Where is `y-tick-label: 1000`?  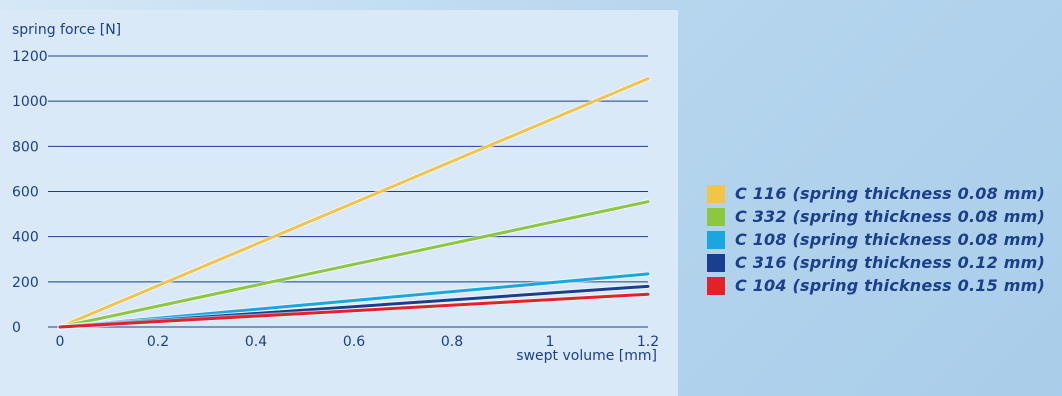 y-tick-label: 1000 is located at coordinates (30, 102).